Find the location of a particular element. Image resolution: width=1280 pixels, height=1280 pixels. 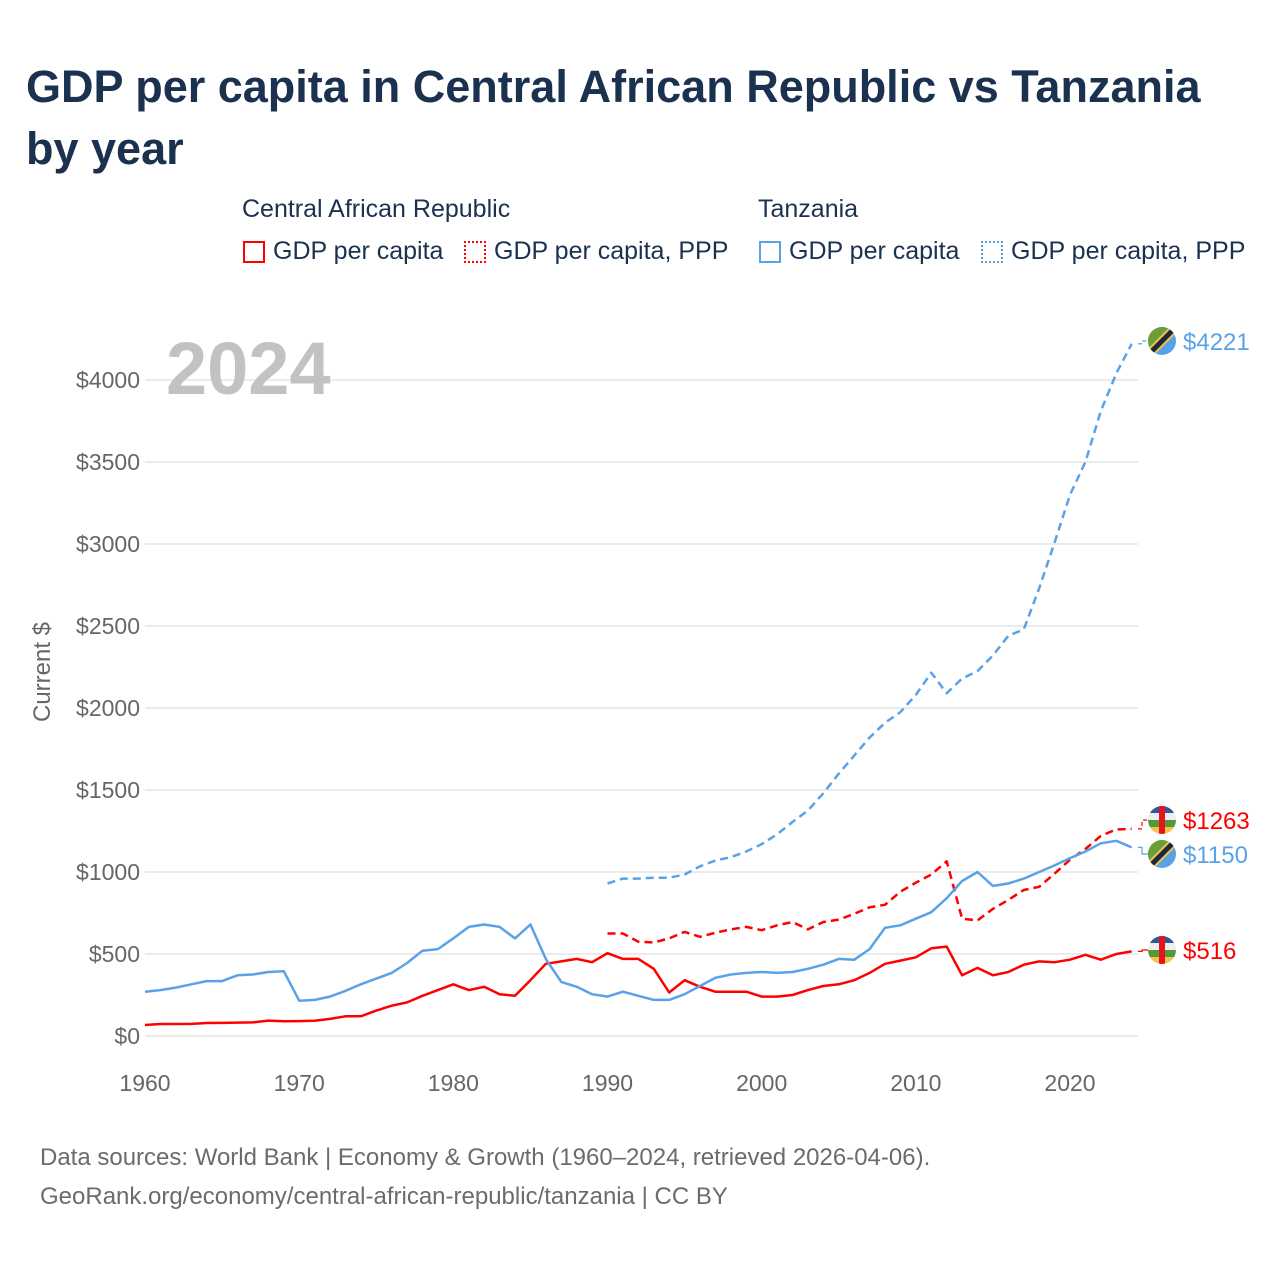

x-tick-label: 1980 is located at coordinates (453, 1083).